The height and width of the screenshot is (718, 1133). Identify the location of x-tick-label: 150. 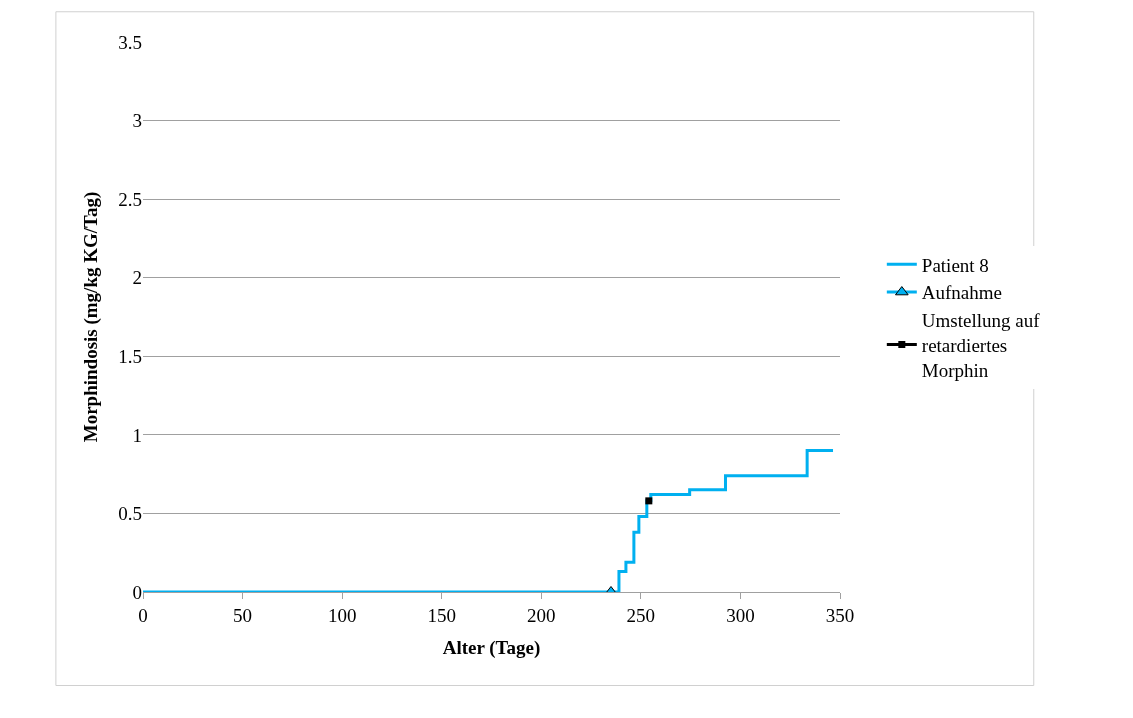
(441, 615).